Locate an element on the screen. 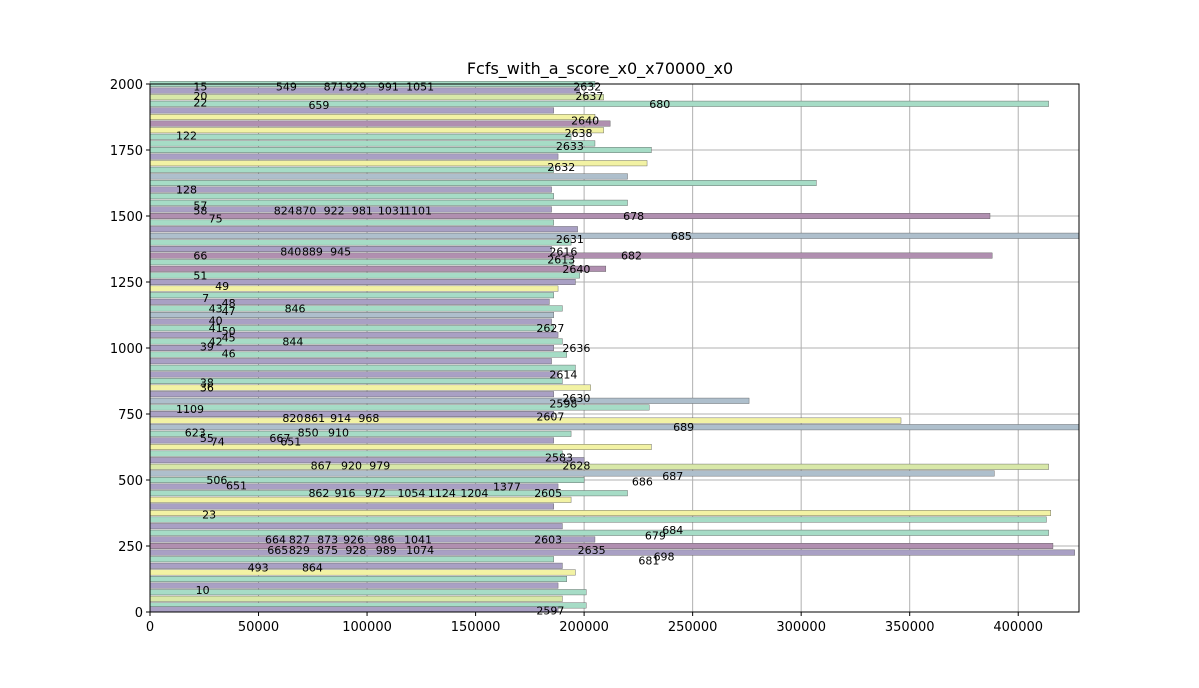 The height and width of the screenshot is (688, 1199). y-tick-label: 0 is located at coordinates (139, 613).